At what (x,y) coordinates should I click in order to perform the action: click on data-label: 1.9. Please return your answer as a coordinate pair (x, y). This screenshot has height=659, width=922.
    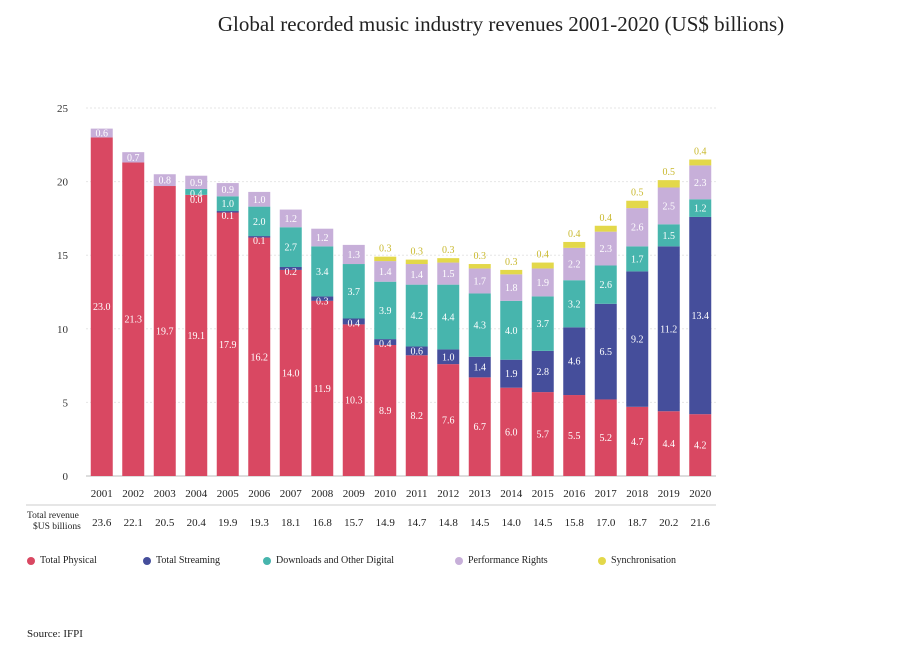
    Looking at the image, I should click on (543, 283).